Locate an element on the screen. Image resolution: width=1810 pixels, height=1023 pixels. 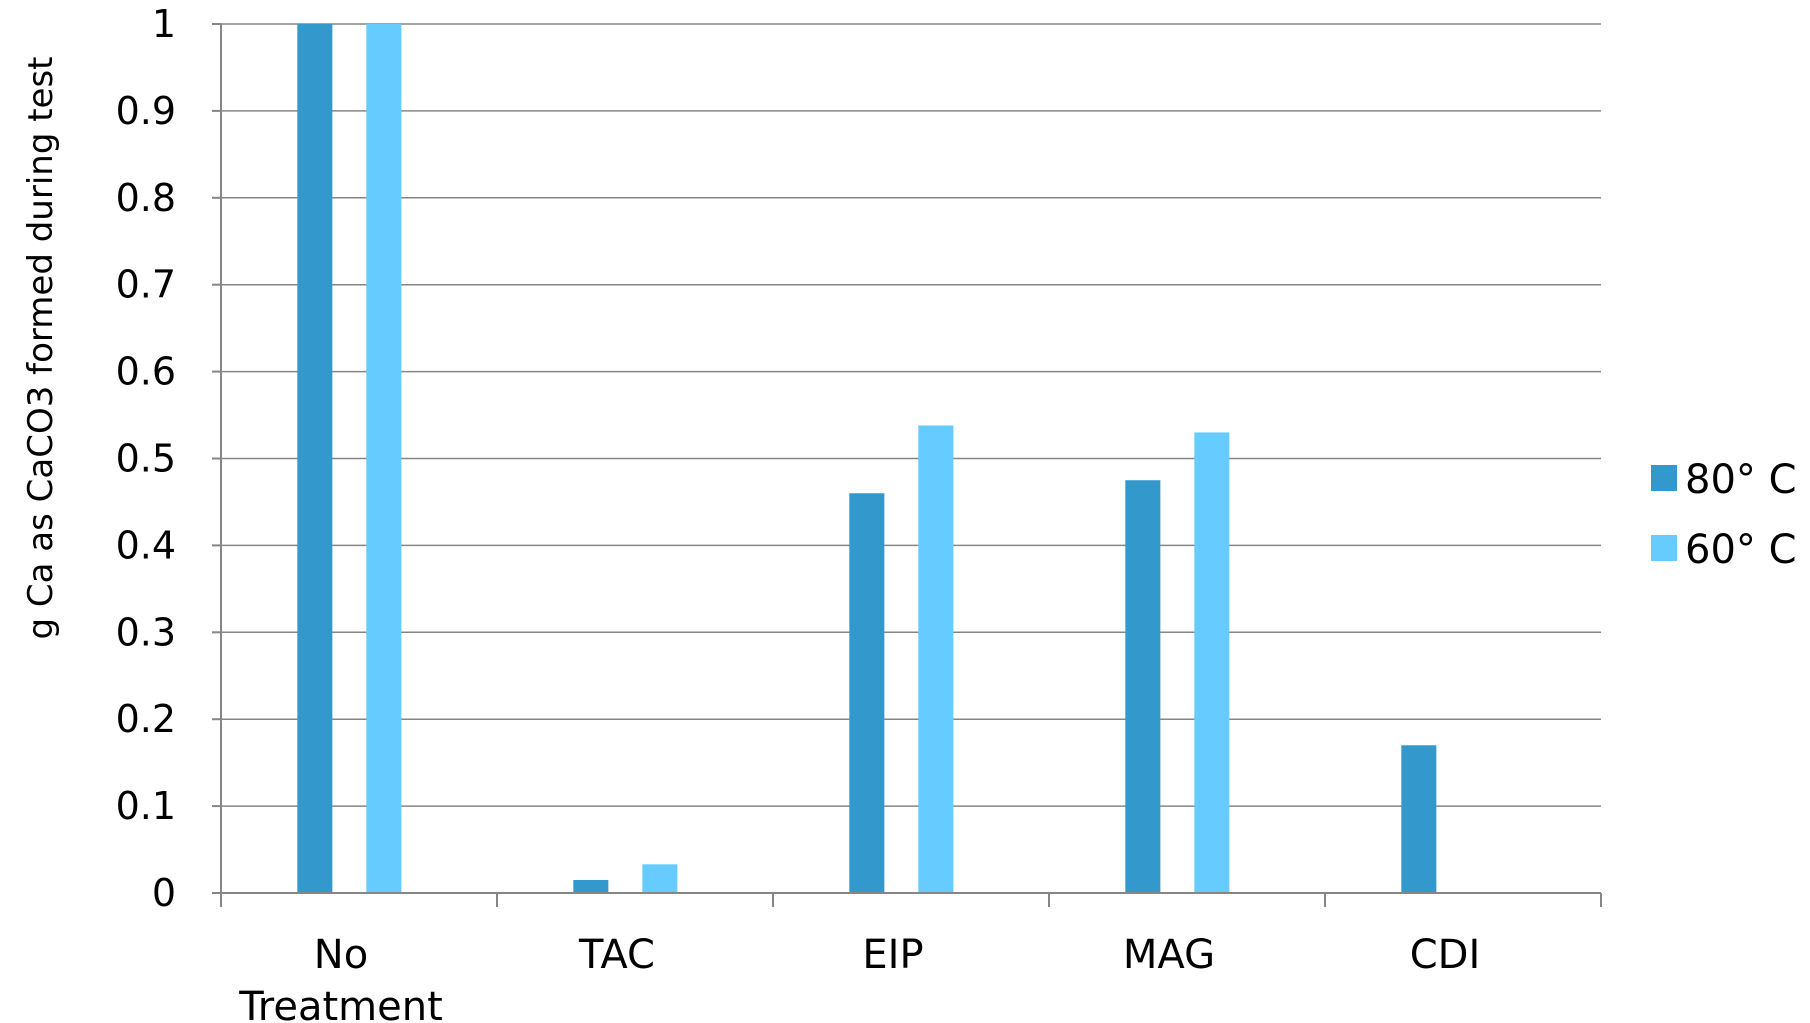
y-tick-label: 0.2 is located at coordinates (146, 719).